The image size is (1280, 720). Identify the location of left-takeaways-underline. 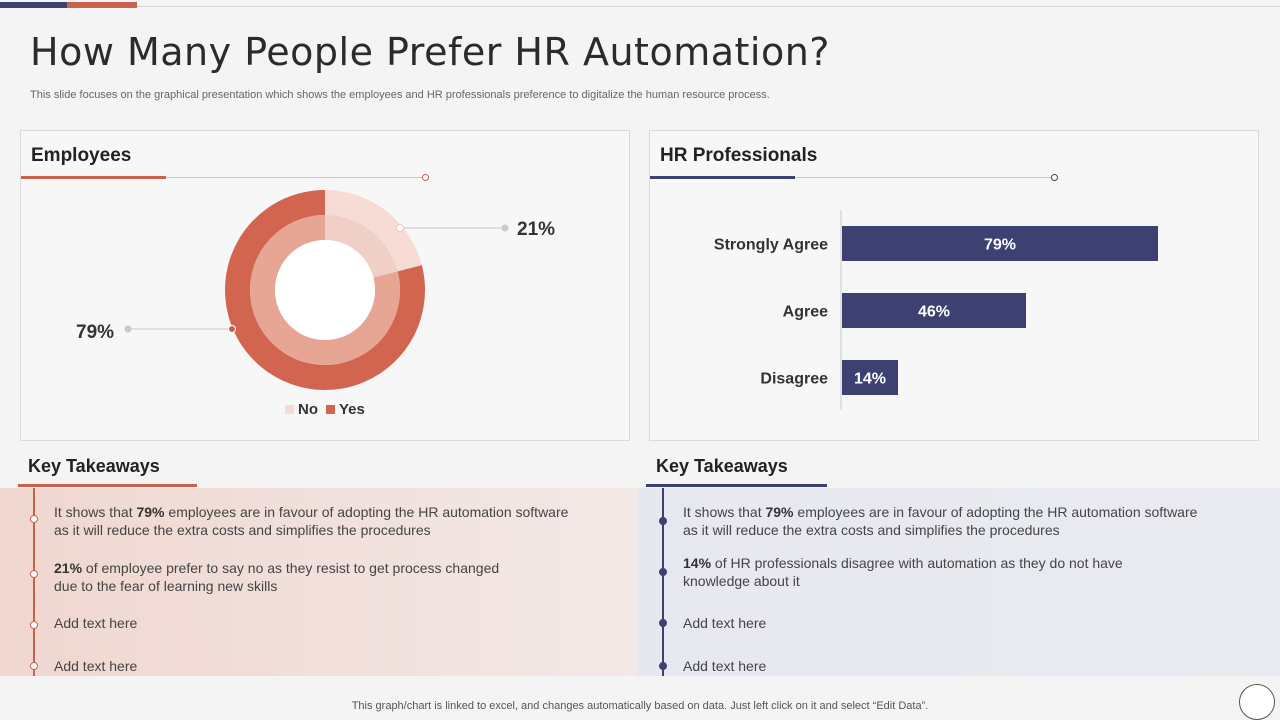
(107, 485).